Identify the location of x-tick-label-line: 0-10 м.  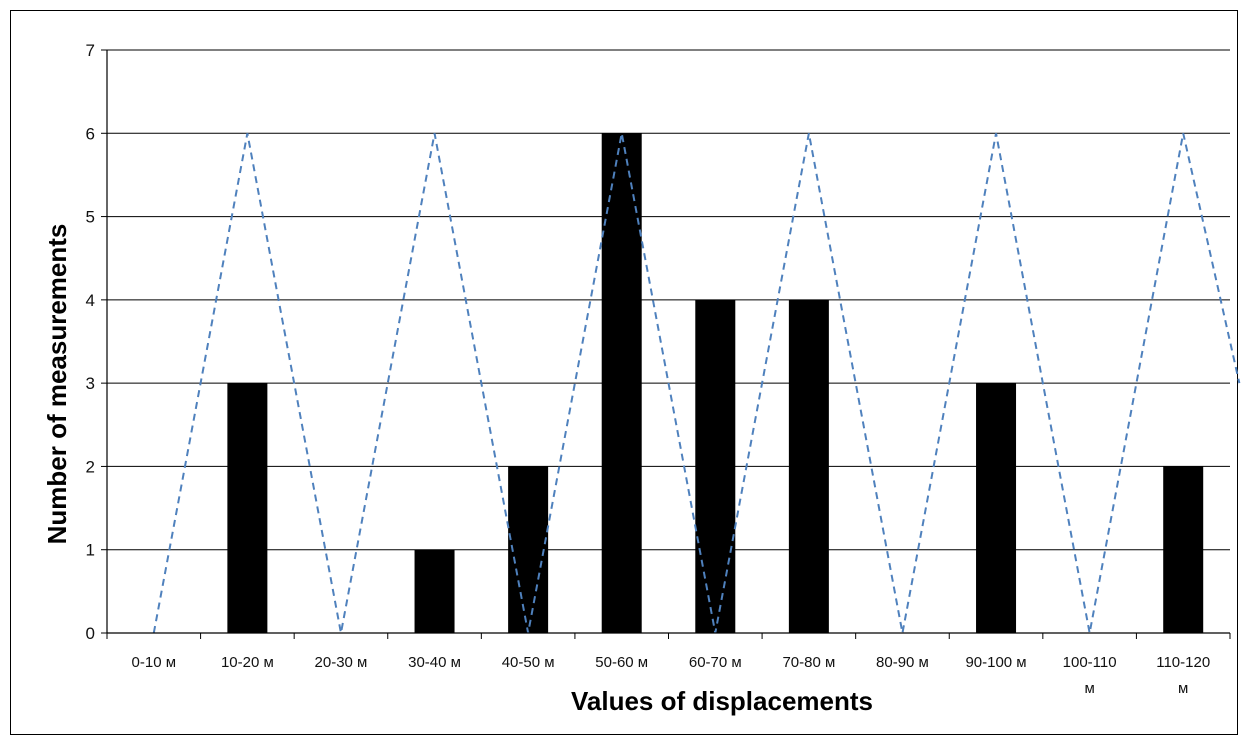
(154, 662).